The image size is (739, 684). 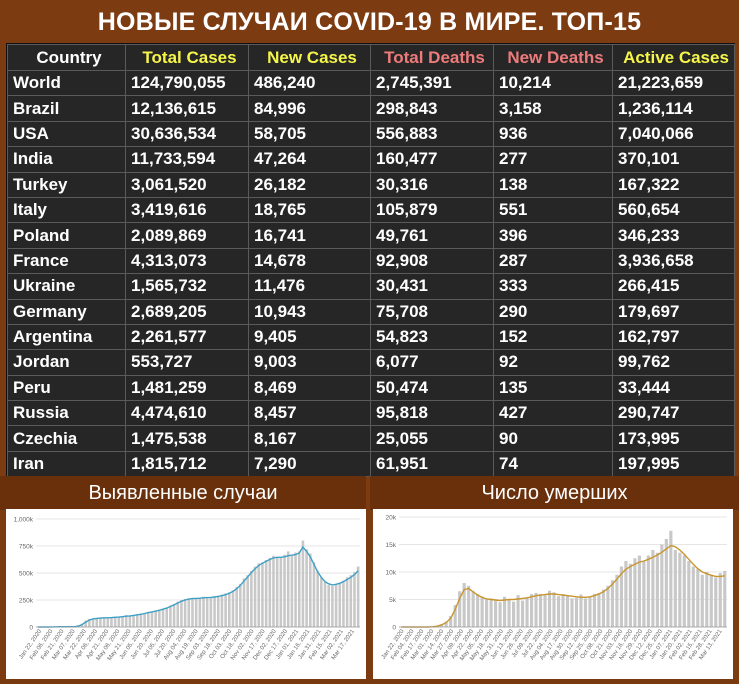 I want to click on cell-active-cases: 1,236,114, so click(x=674, y=108).